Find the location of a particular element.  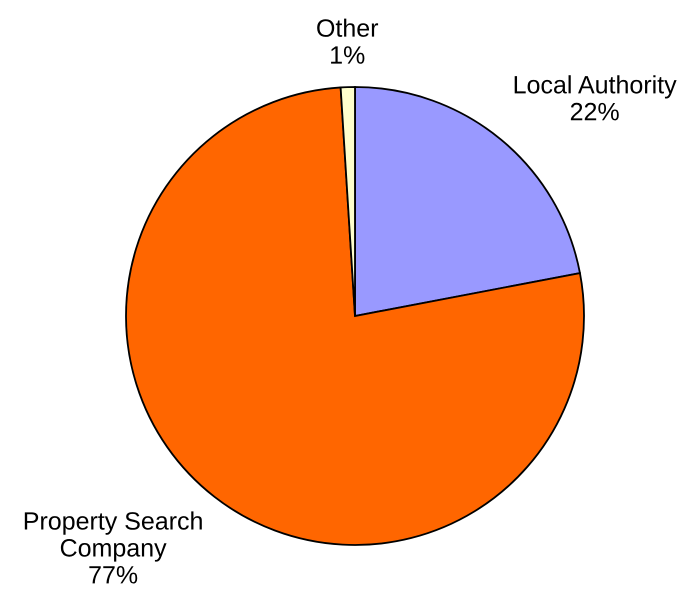

slice-label: Property Search Company is located at coordinates (113, 536).